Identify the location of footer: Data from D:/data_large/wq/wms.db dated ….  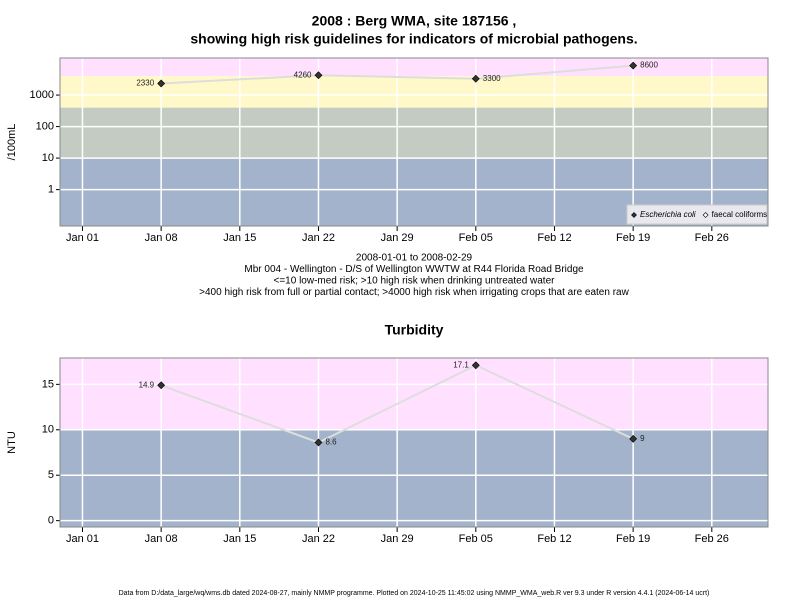
(414, 593).